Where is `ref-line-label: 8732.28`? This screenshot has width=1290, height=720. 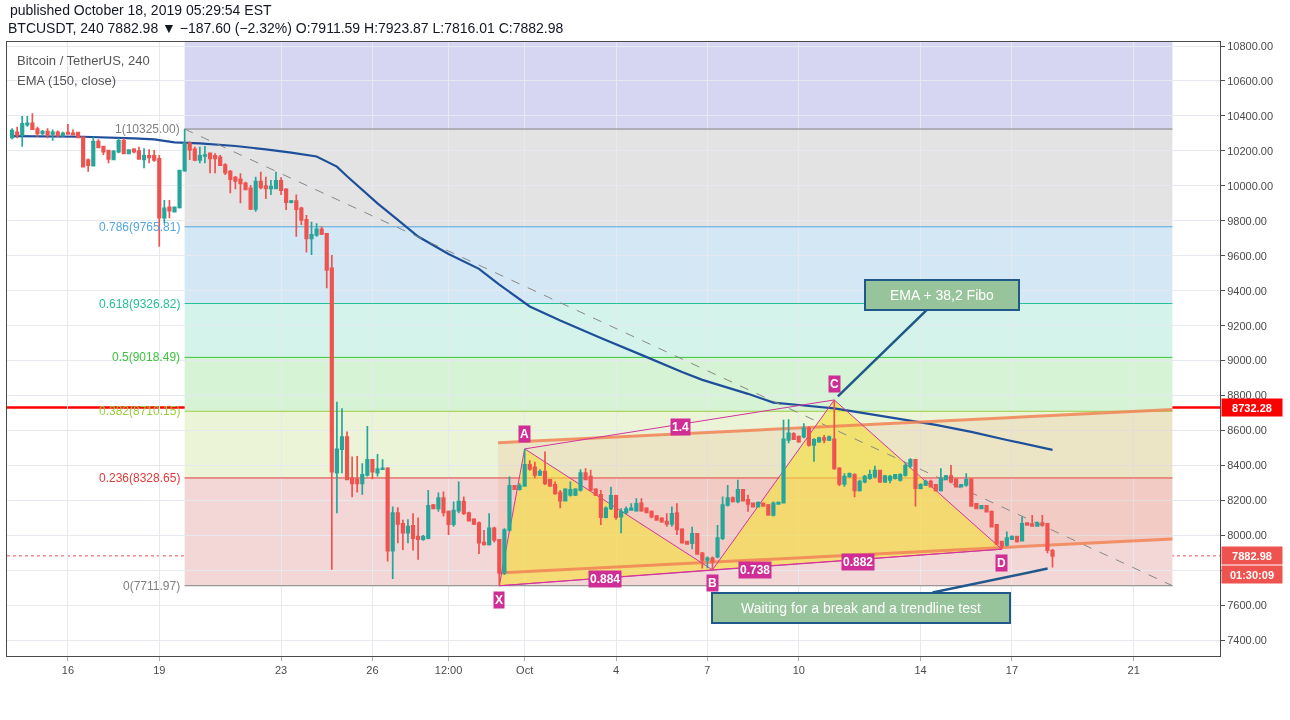
ref-line-label: 8732.28 is located at coordinates (1252, 407).